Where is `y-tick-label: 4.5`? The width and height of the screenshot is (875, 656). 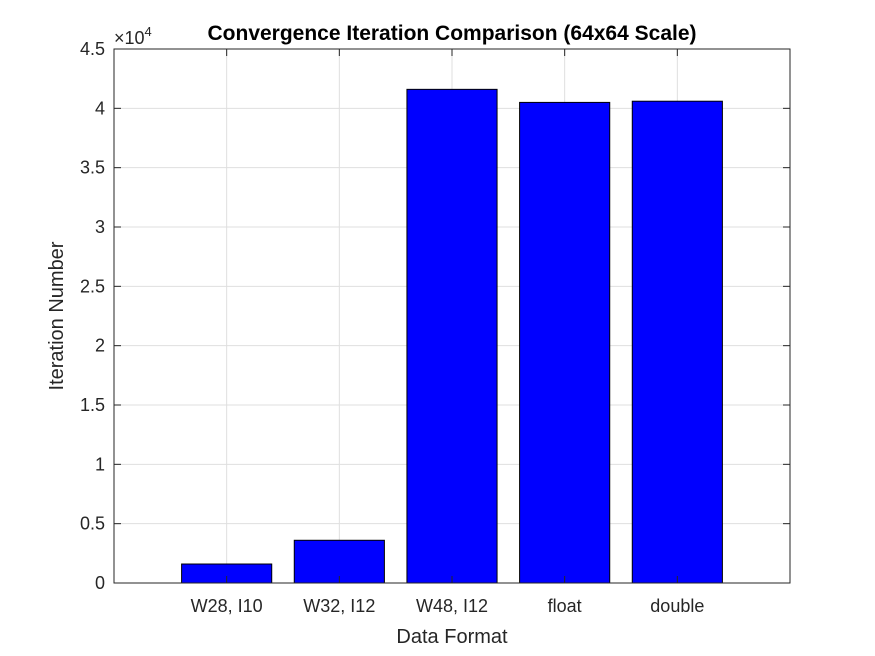 y-tick-label: 4.5 is located at coordinates (92, 49).